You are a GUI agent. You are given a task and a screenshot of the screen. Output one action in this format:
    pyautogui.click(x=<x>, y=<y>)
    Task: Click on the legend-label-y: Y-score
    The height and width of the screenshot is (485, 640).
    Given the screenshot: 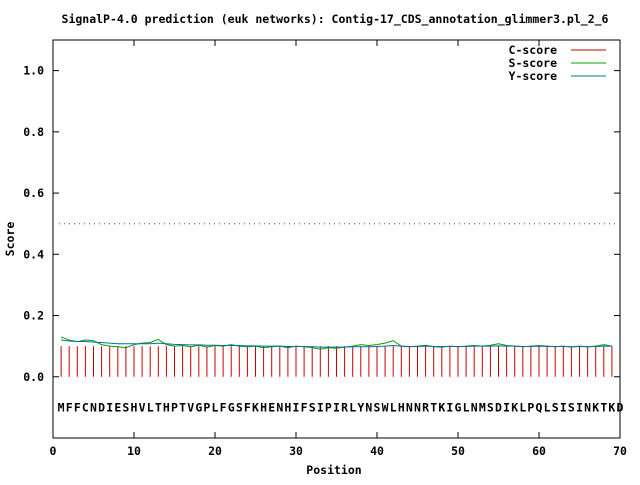 What is the action you would take?
    pyautogui.click(x=533, y=76)
    